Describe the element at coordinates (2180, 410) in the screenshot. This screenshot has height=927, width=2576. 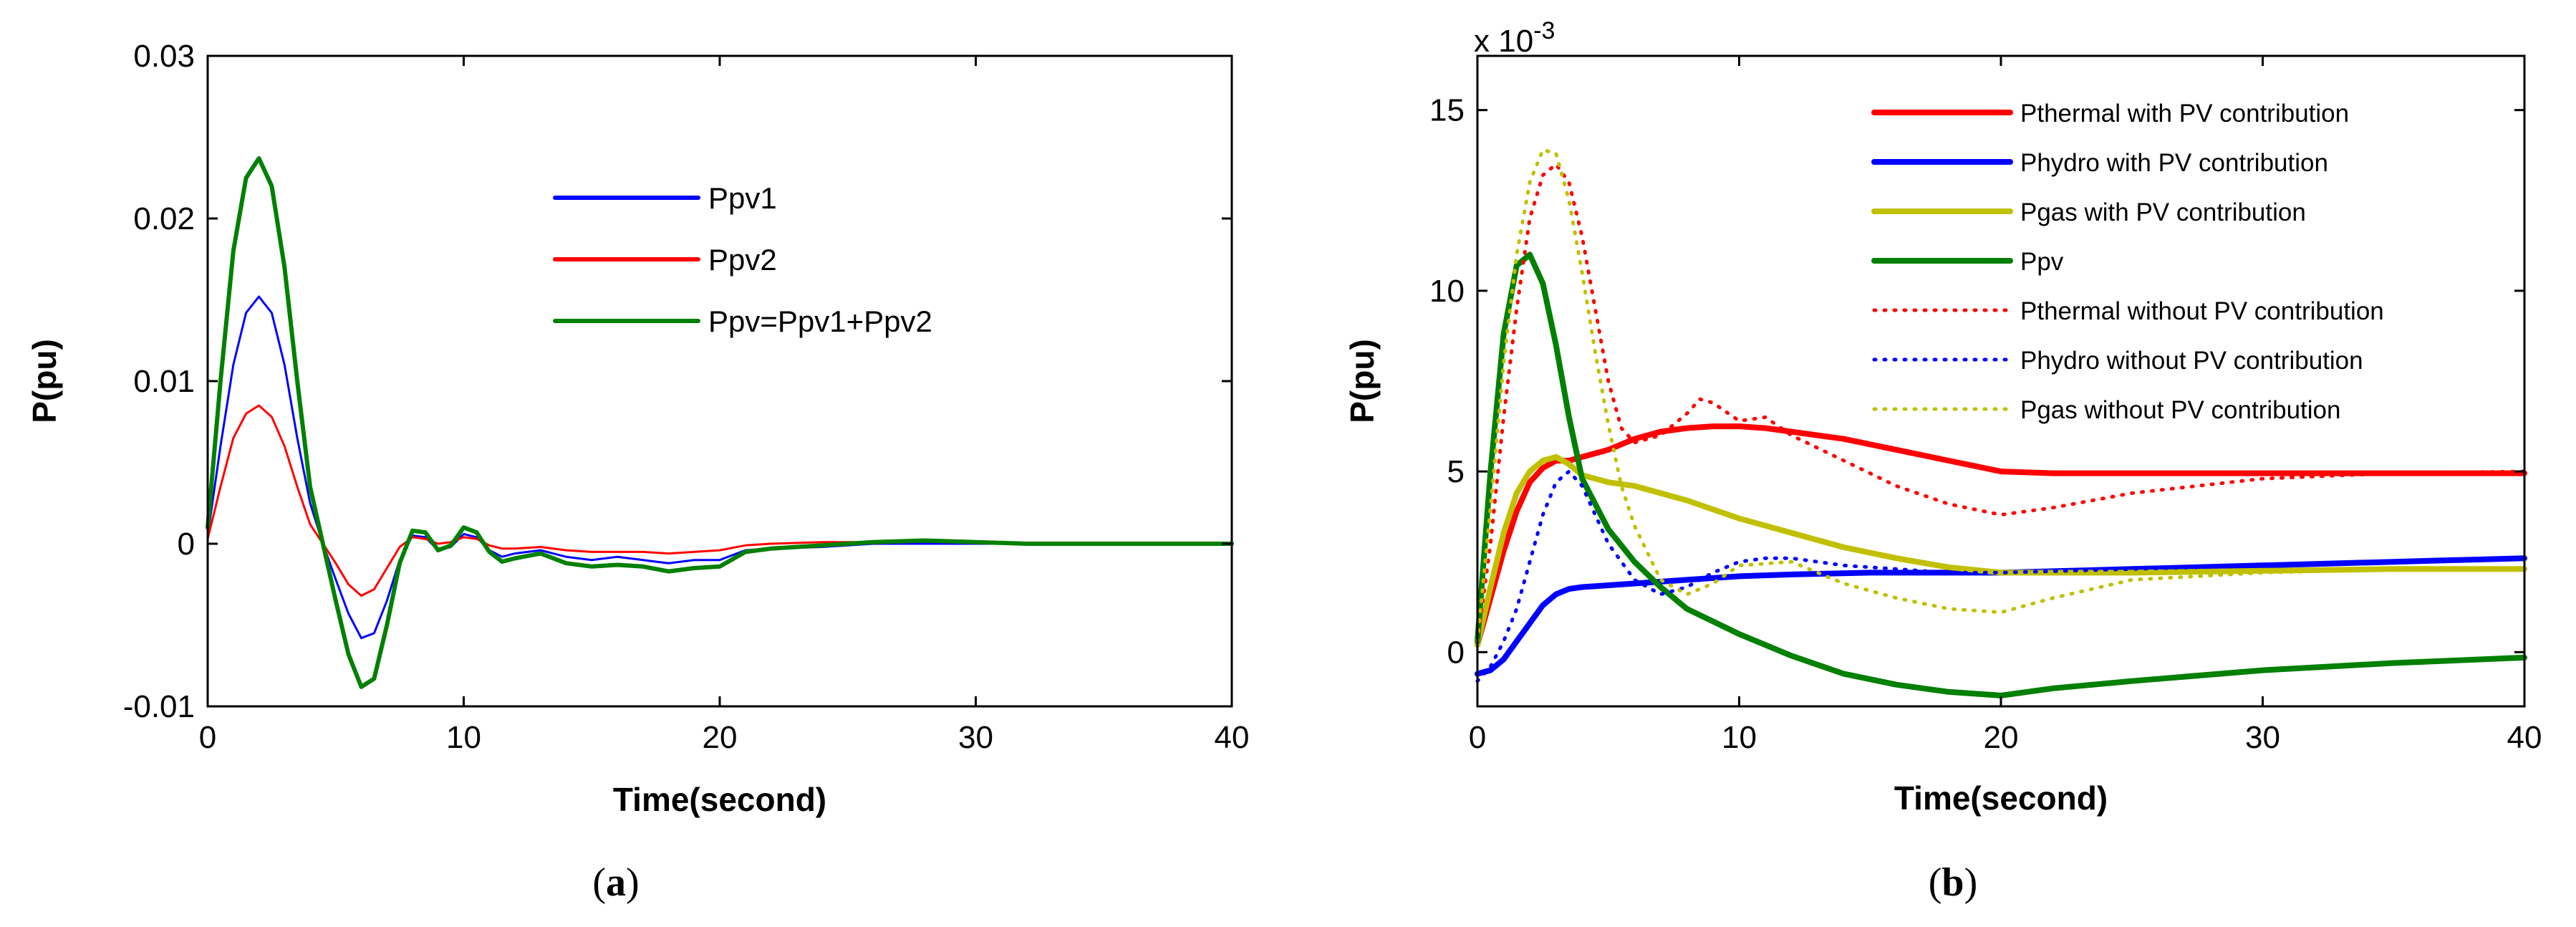
I see `legend-label: Pgas without PV contribution` at that location.